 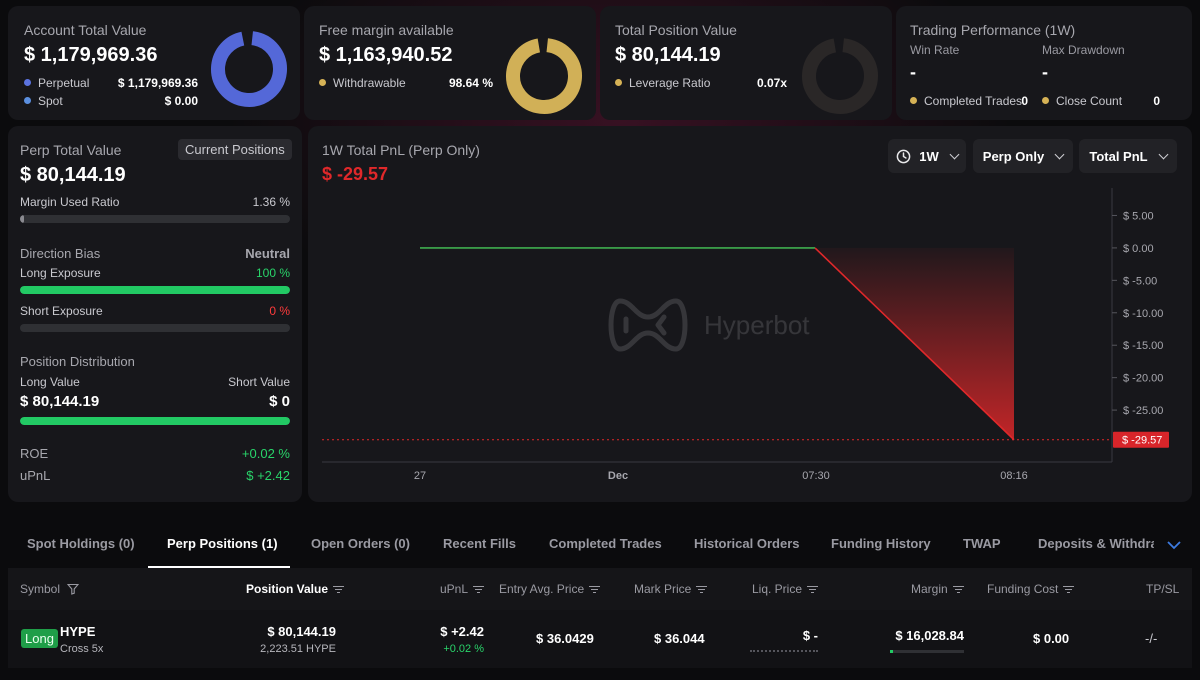 What do you see at coordinates (618, 82) in the screenshot?
I see `leverage-dot` at bounding box center [618, 82].